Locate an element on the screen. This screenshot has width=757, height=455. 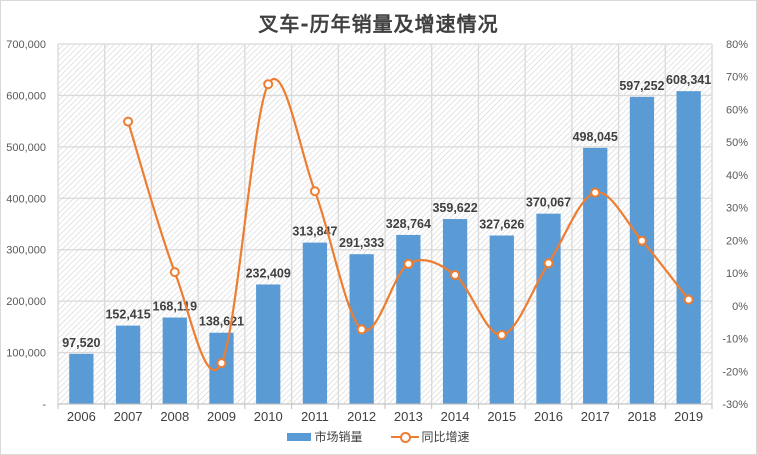
bar-2009 is located at coordinates (221, 368).